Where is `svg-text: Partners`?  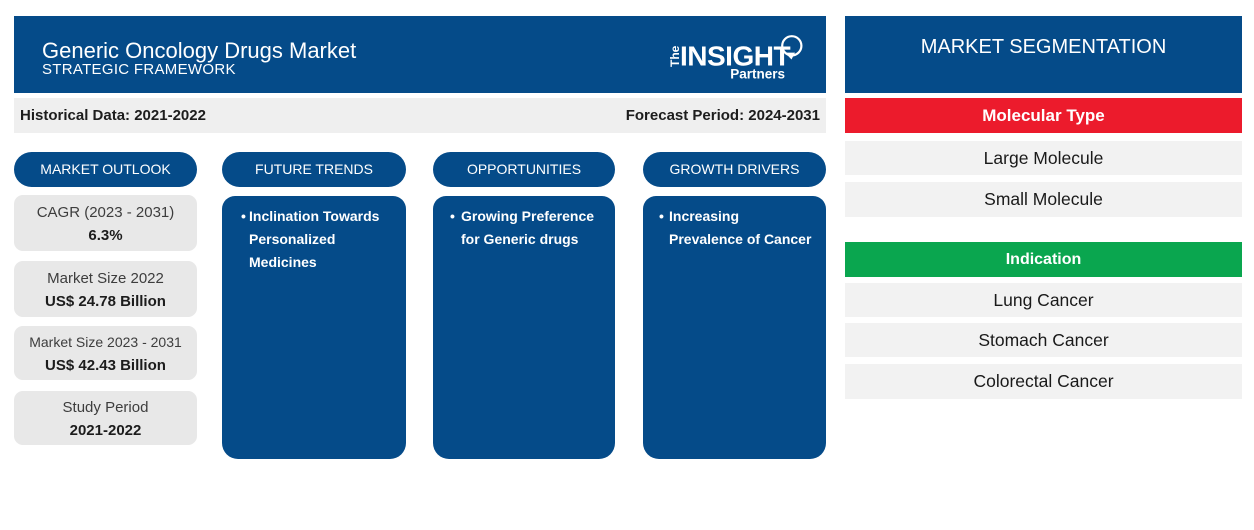
svg-text: Partners is located at coordinates (757, 74).